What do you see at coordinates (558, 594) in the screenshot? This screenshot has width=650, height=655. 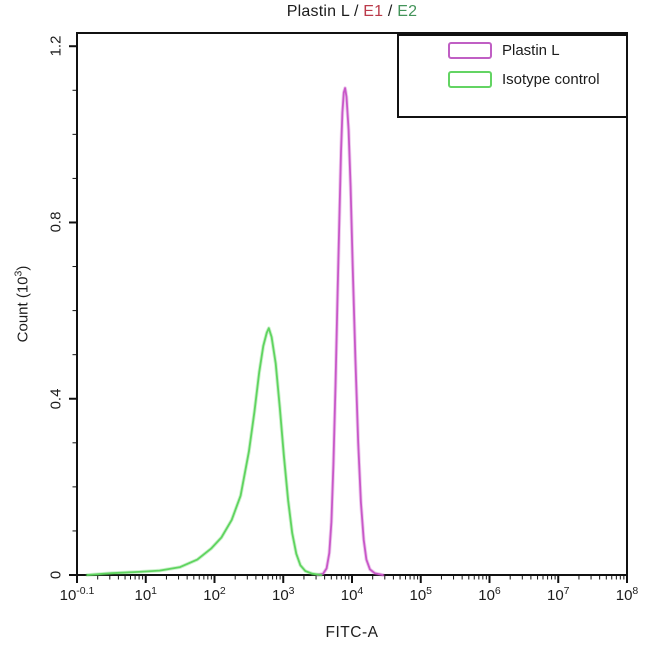 I see `x-tick-label: 10⁷` at bounding box center [558, 594].